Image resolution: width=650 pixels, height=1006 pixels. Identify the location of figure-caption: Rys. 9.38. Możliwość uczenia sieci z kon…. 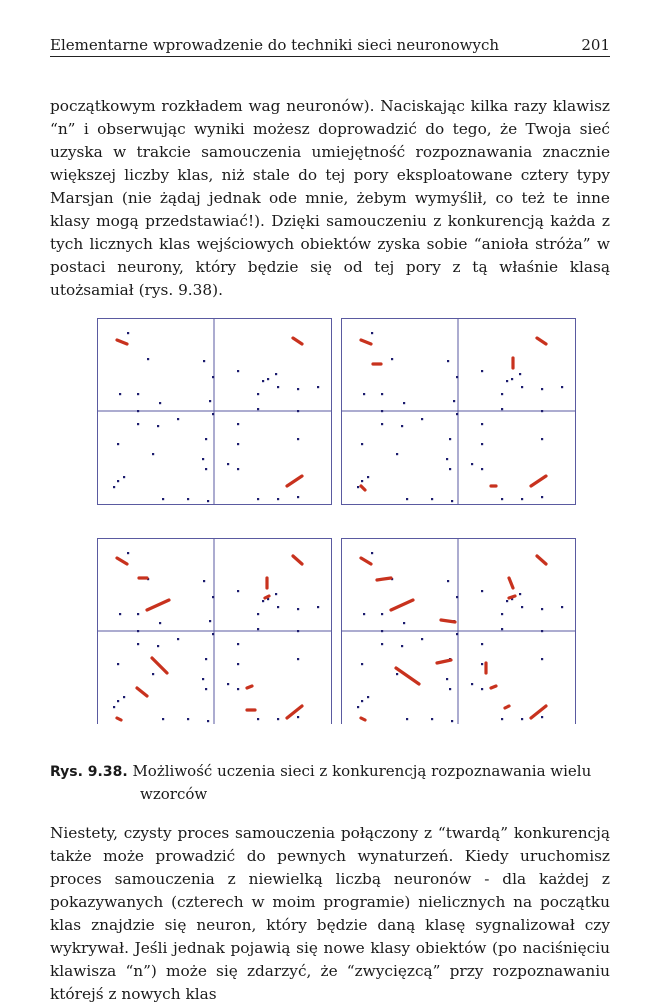
(330, 782).